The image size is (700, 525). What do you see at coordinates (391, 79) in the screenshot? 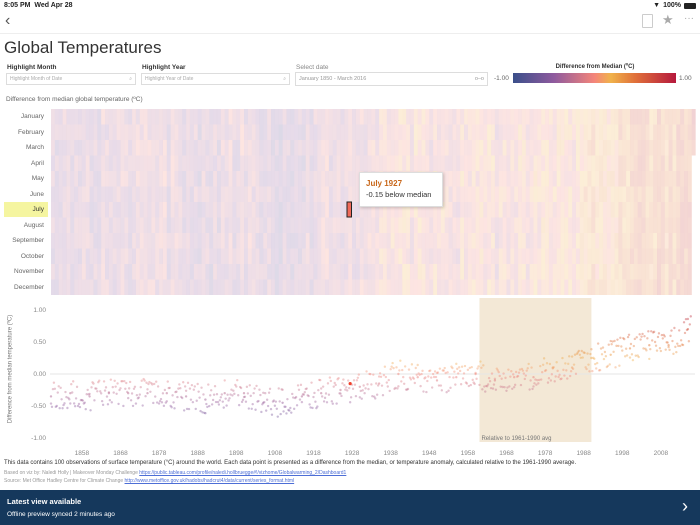
I see `date-range-slider: January 1850 - March 2016 o–o` at bounding box center [391, 79].